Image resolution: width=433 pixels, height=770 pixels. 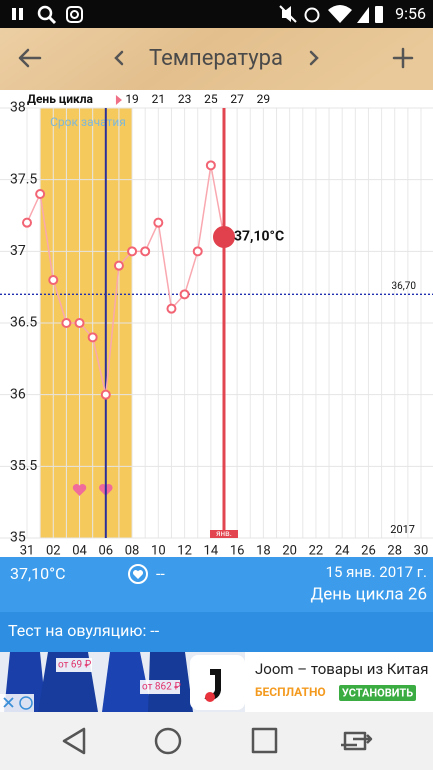 I want to click on x2-tick-label: 19, so click(x=132, y=99).